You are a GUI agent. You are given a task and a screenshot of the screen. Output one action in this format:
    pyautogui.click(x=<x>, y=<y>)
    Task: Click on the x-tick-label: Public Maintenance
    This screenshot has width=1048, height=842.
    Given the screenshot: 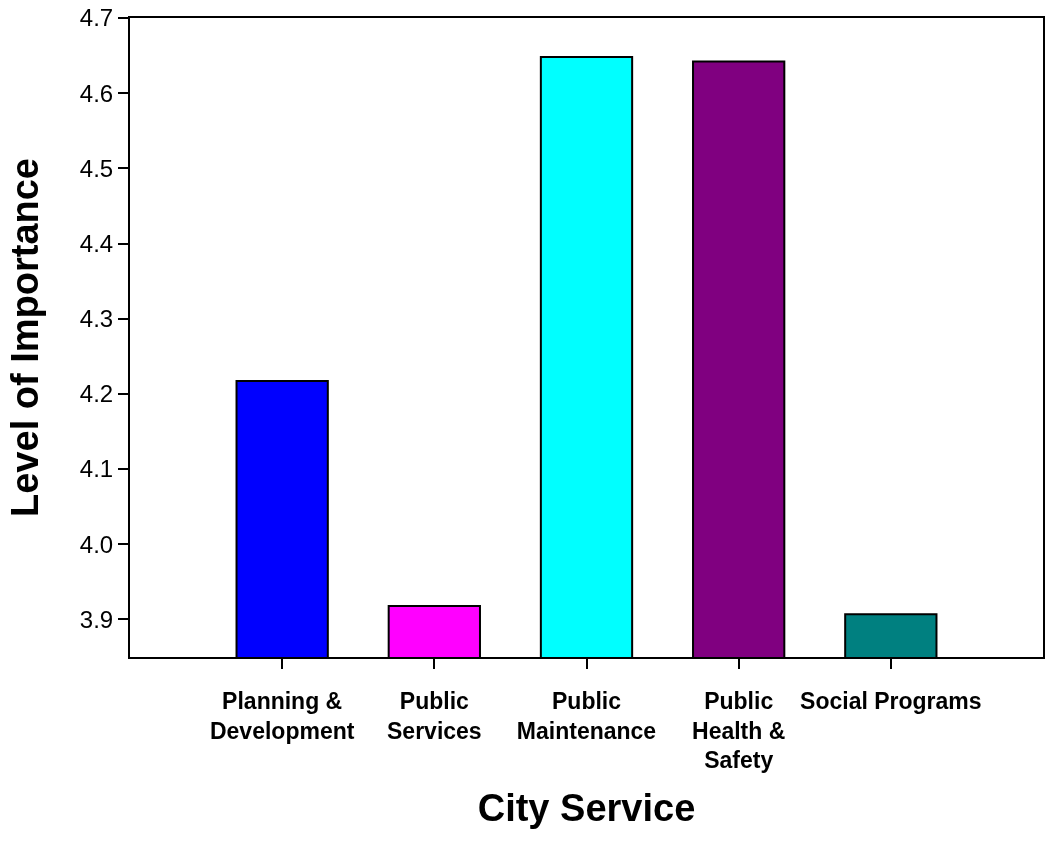 What is the action you would take?
    pyautogui.click(x=586, y=715)
    